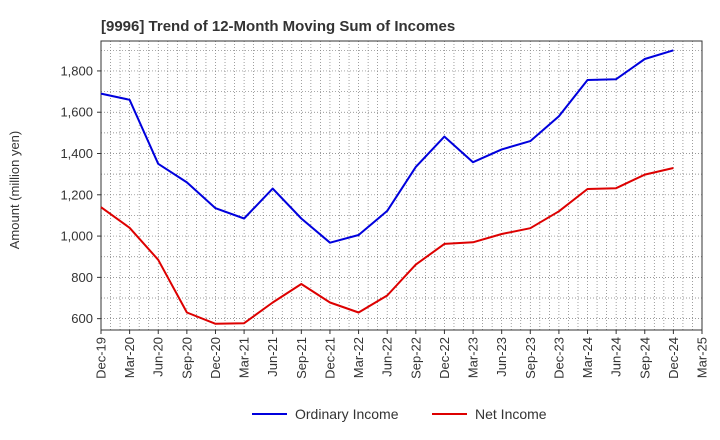 The image size is (720, 440). Describe the element at coordinates (616, 357) in the screenshot. I see `x-tick-label: Jun-24` at that location.